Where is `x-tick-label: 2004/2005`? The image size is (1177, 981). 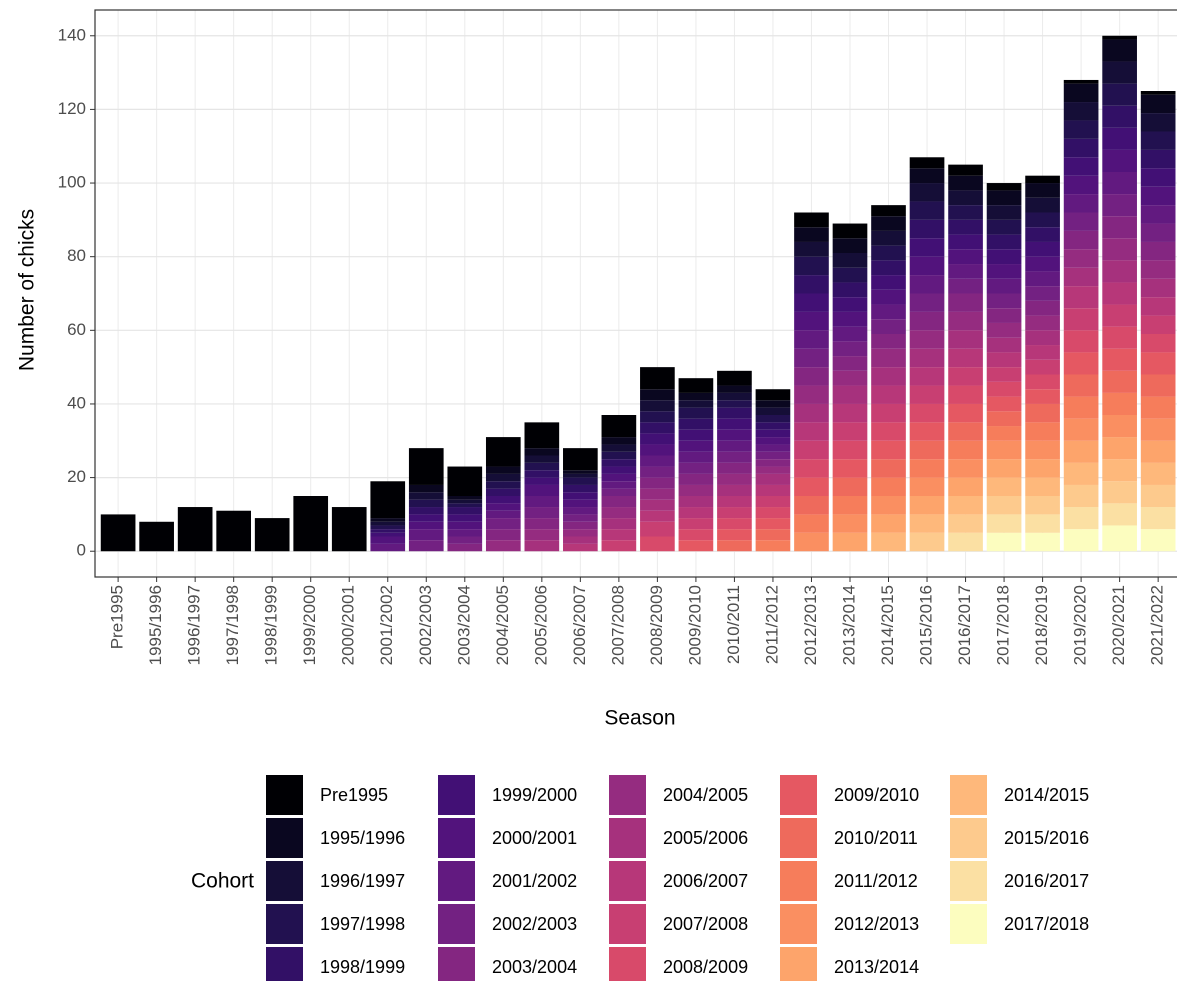 x-tick-label: 2004/2005 is located at coordinates (502, 625).